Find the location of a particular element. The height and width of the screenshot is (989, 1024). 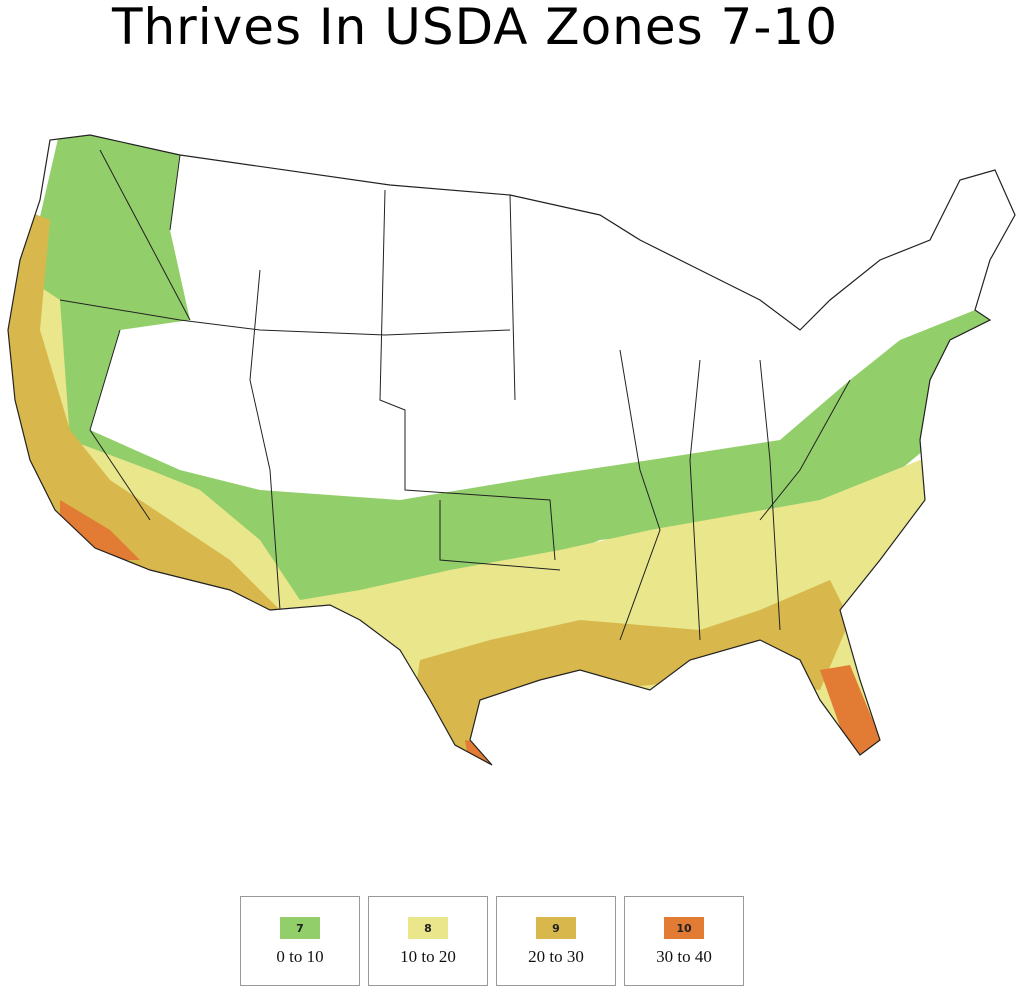

zone-swatch: 10 is located at coordinates (684, 928).